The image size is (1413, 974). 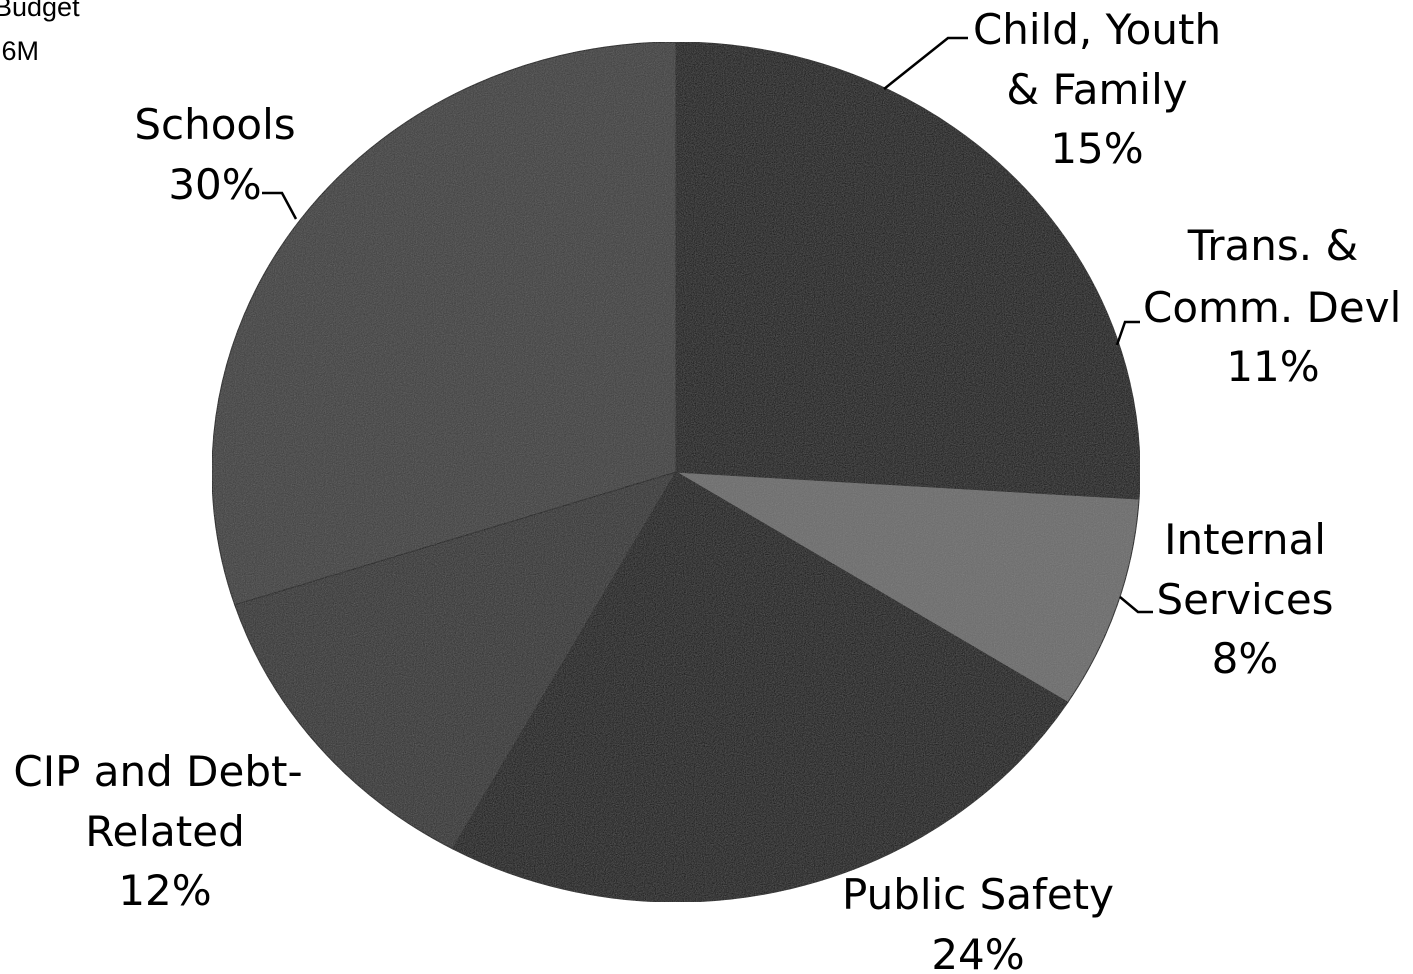 What do you see at coordinates (978, 922) in the screenshot?
I see `slice-label-public-safety: Public Safety 24%` at bounding box center [978, 922].